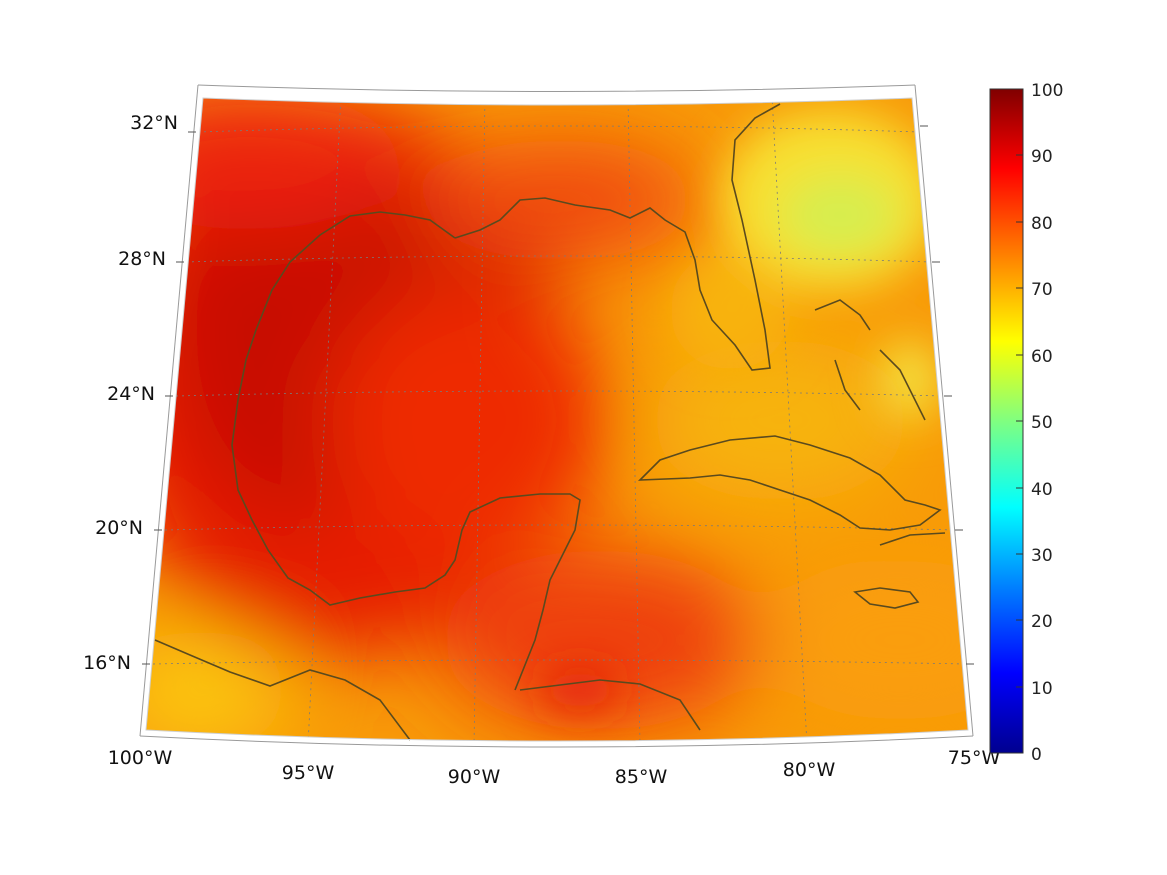 Image resolution: width=1167 pixels, height=875 pixels. I want to click on colorbar-label-30: 30, so click(1042, 556).